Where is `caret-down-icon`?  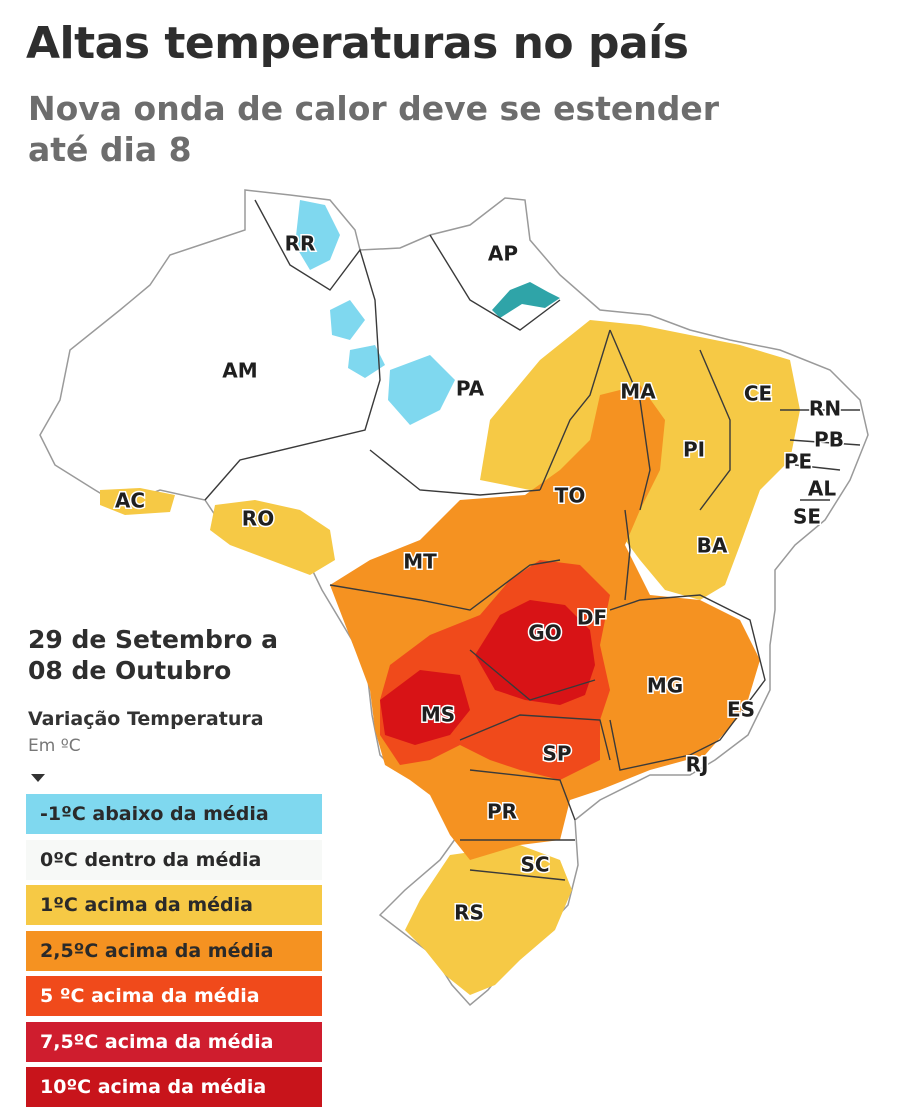 caret-down-icon is located at coordinates (38, 778).